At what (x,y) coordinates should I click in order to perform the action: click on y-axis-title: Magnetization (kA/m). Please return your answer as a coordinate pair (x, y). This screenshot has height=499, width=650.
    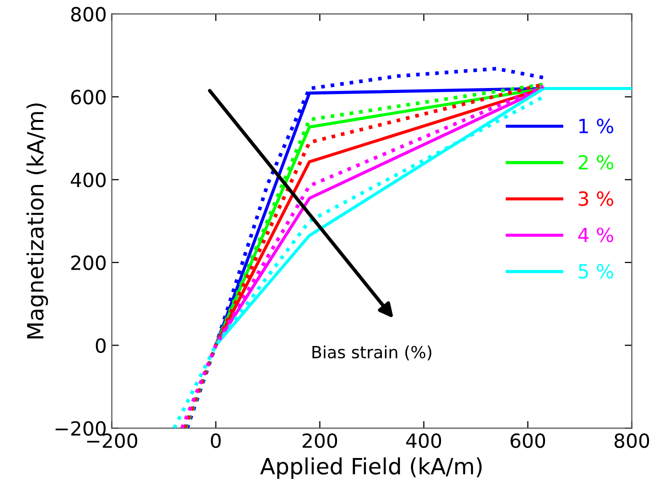
    Looking at the image, I should click on (37, 220).